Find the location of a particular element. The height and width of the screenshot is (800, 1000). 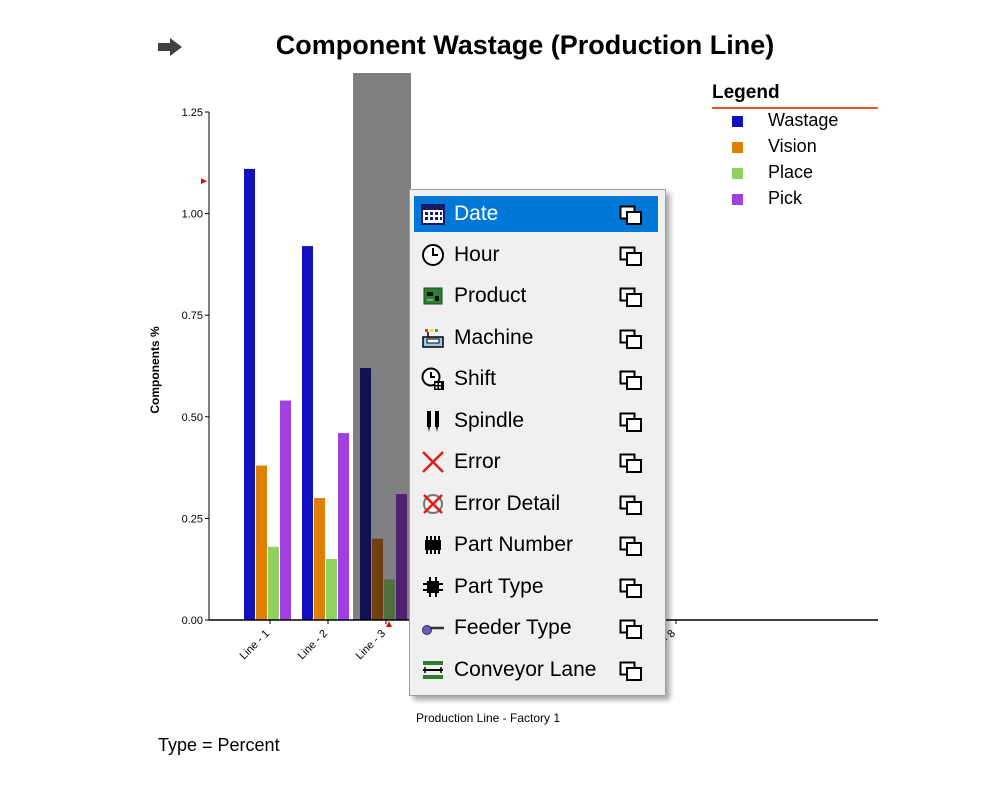

menu-item-error-detail: Error Detail is located at coordinates (536, 504).